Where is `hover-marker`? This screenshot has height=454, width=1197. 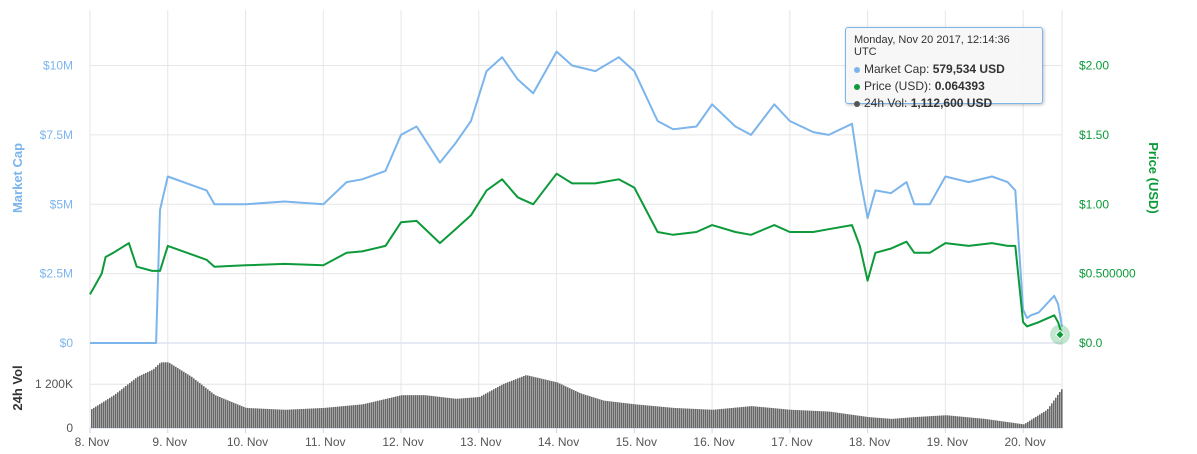
hover-marker is located at coordinates (1060, 334).